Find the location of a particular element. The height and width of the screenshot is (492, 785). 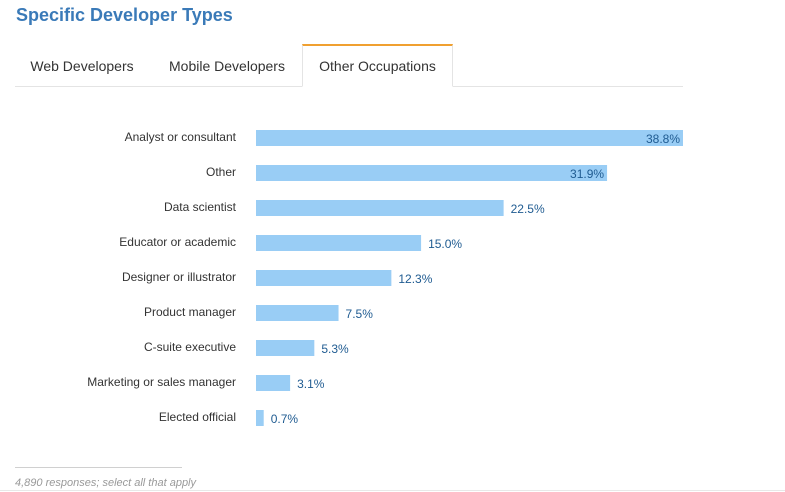

category-label: Marketing or sales manager is located at coordinates (161, 382).